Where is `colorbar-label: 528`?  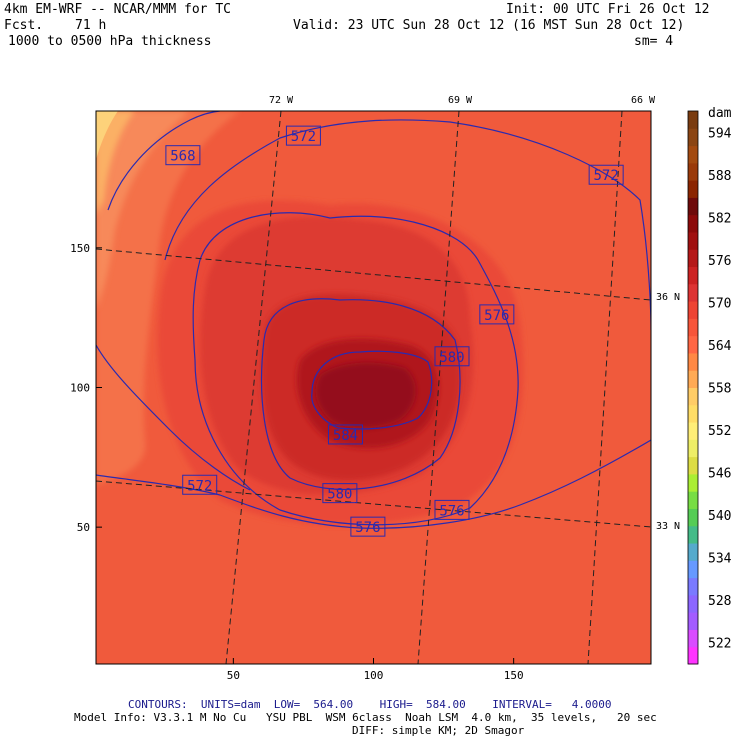
colorbar-label: 528 is located at coordinates (719, 601).